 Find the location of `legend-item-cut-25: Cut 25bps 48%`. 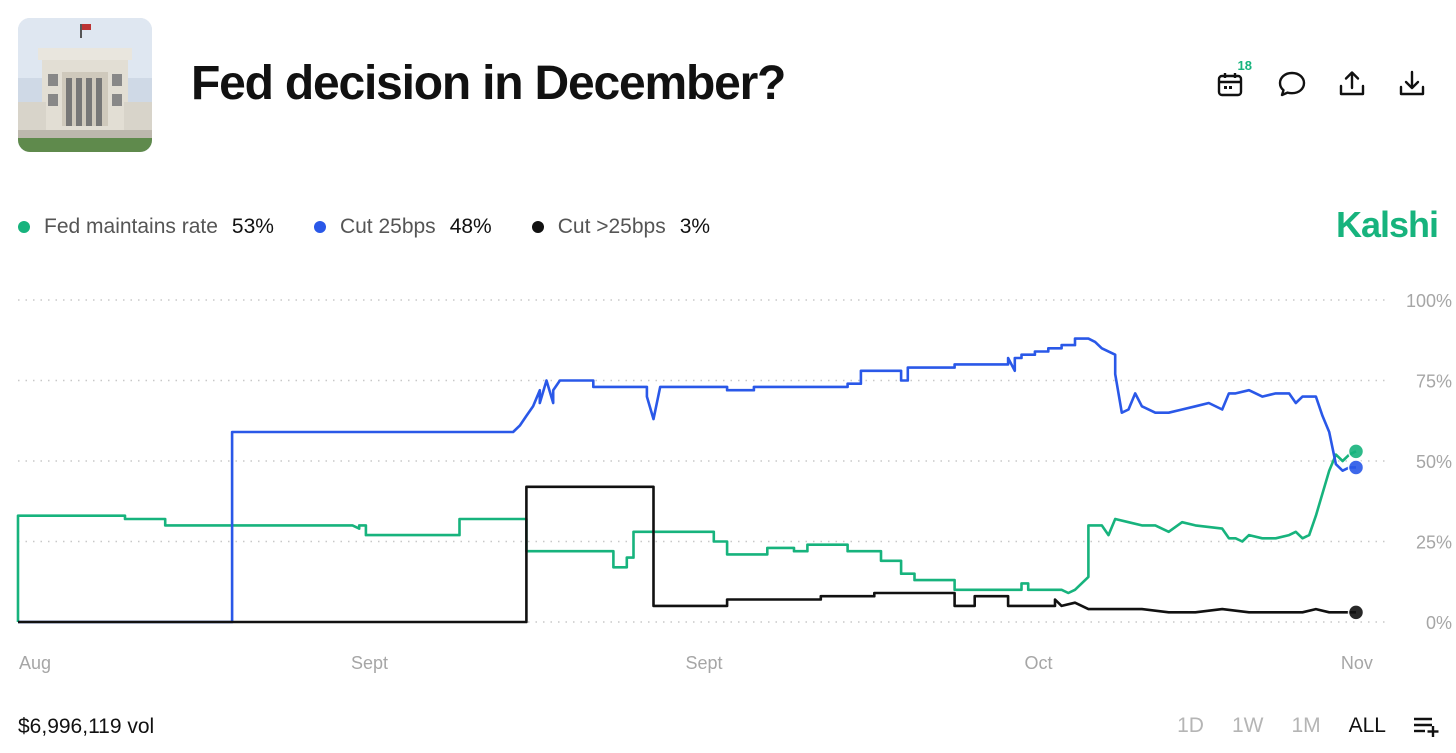

legend-item-cut-25: Cut 25bps 48% is located at coordinates (402, 227).